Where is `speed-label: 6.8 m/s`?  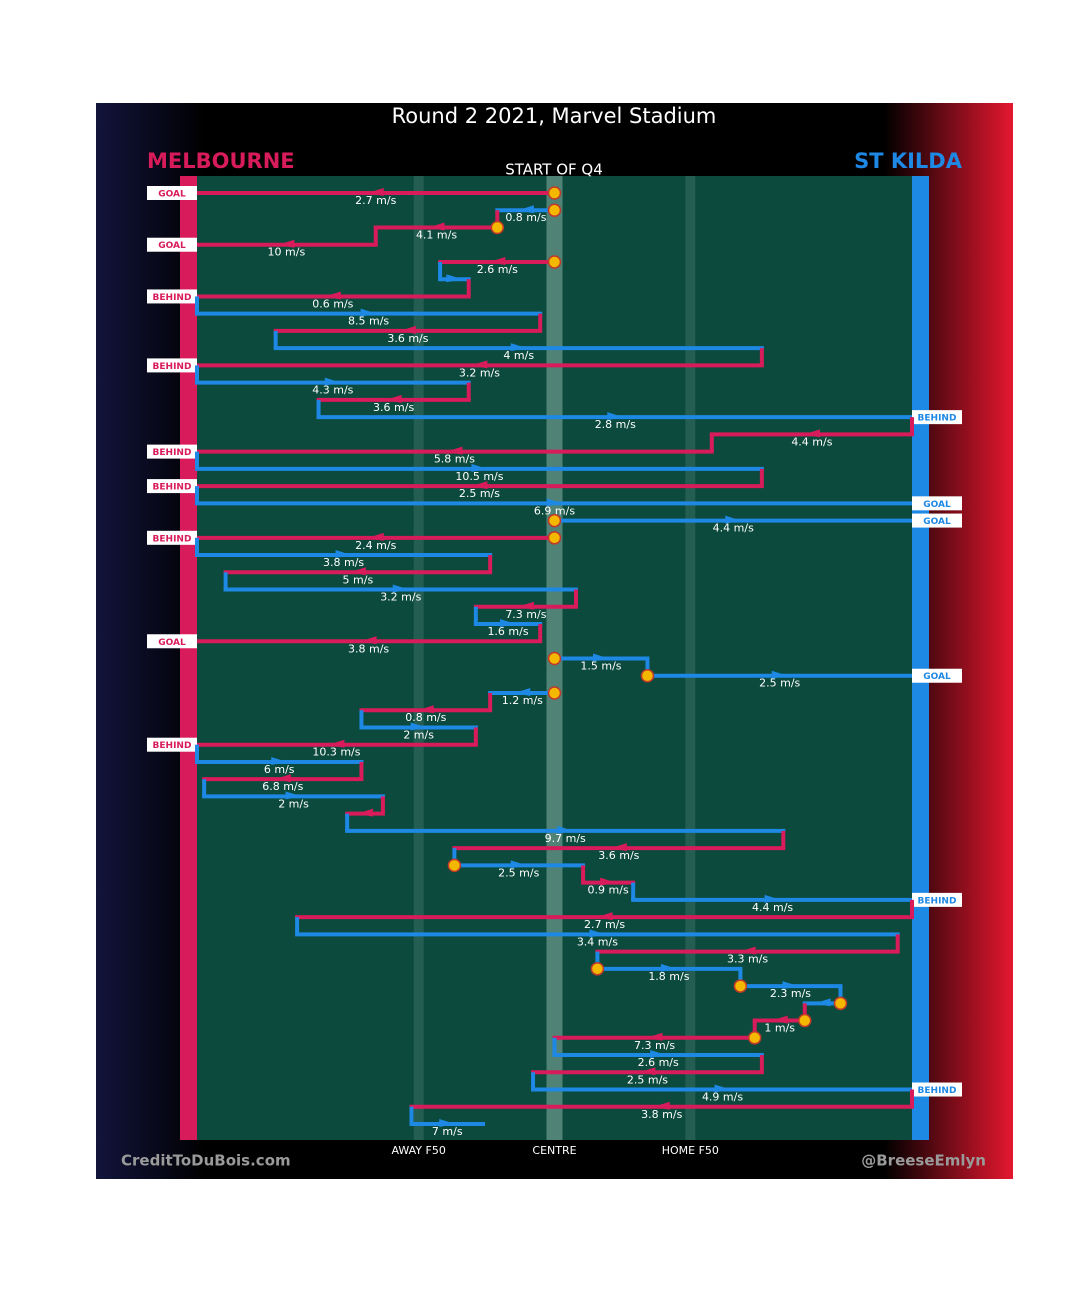 speed-label: 6.8 m/s is located at coordinates (282, 786).